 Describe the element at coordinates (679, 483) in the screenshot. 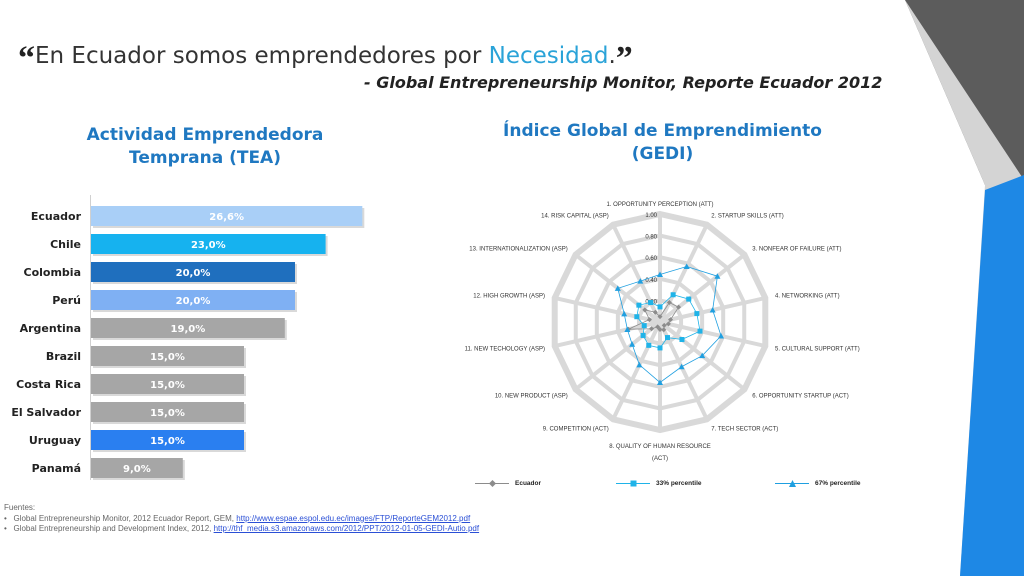

I see `legend-label: 33% percentile` at that location.